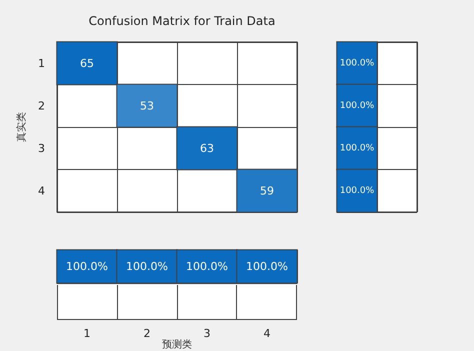 The width and height of the screenshot is (474, 351). What do you see at coordinates (267, 191) in the screenshot?
I see `data-label: 59` at bounding box center [267, 191].